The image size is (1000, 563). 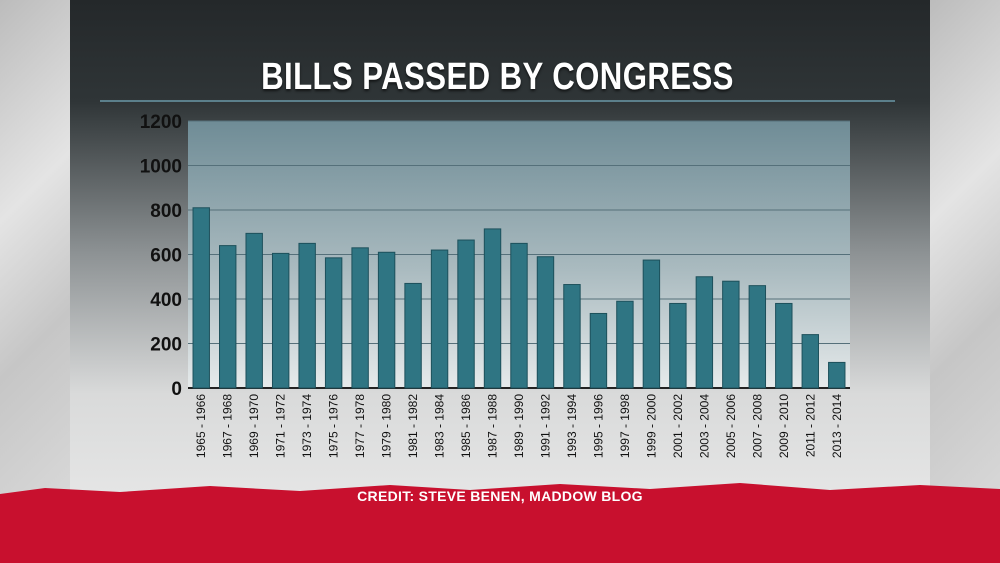 What do you see at coordinates (440, 426) in the screenshot?
I see `x-tick-label: 1983 - 1984` at bounding box center [440, 426].